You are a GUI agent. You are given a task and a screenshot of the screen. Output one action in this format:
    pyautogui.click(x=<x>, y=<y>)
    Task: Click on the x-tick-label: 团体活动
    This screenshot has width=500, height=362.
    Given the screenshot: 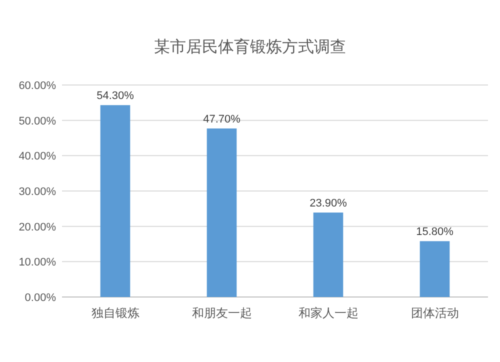 What is the action you would take?
    pyautogui.click(x=434, y=313)
    